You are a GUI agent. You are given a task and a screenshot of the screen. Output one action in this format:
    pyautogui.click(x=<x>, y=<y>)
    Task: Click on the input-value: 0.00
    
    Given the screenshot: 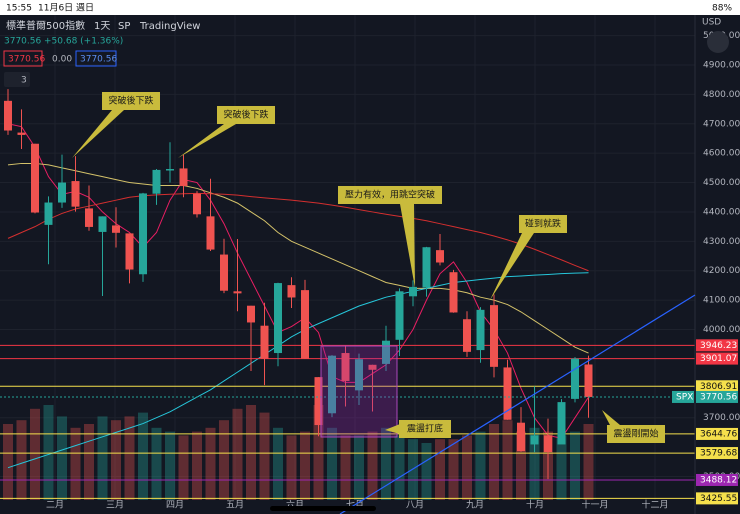 What is the action you would take?
    pyautogui.click(x=62, y=60)
    